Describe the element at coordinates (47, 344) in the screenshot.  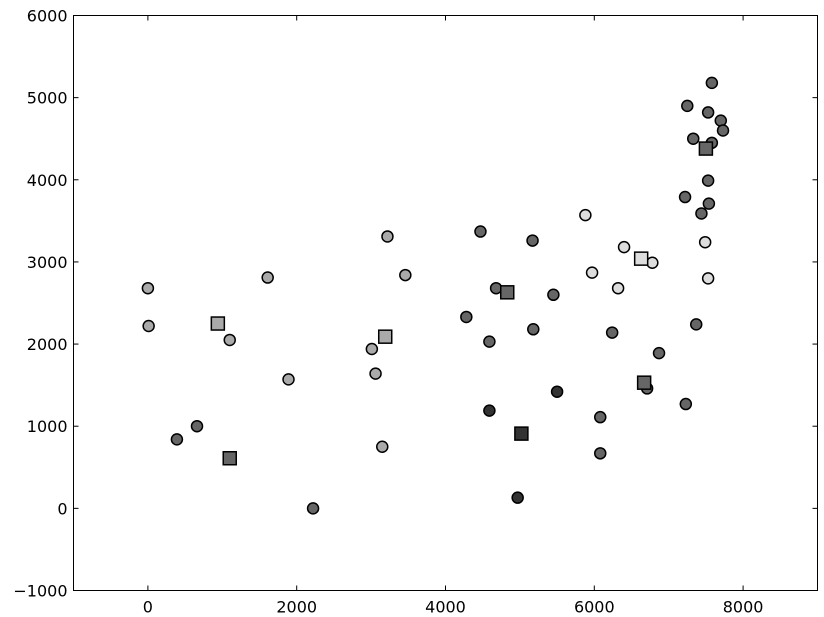
I see `y-tick-label: 2000` at that location.